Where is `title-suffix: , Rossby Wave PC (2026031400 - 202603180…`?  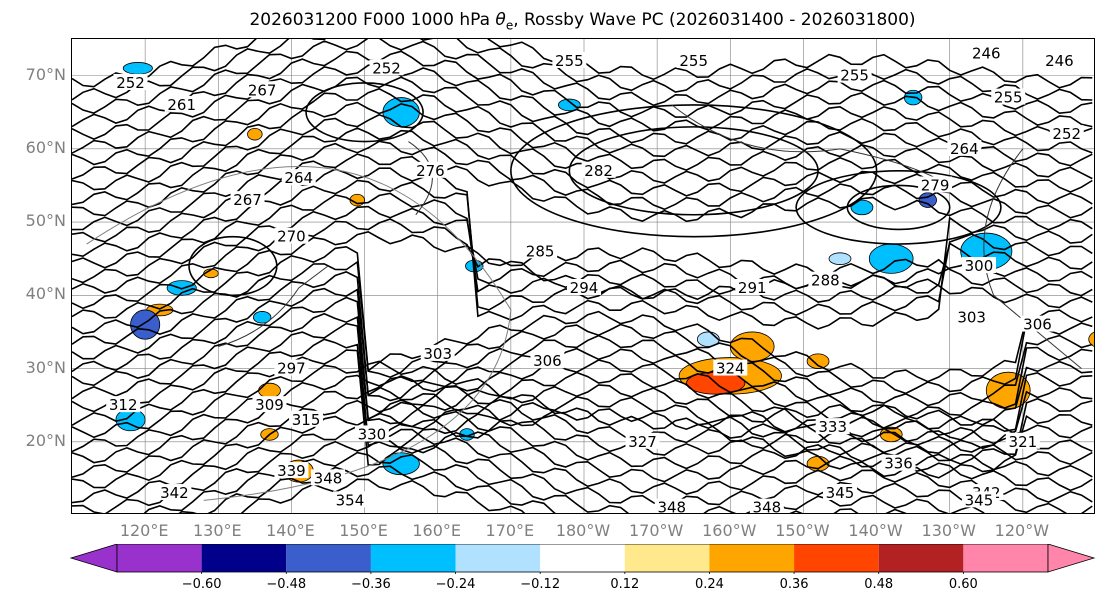 title-suffix: , Rossby Wave PC (2026031400 - 202603180… is located at coordinates (714, 20).